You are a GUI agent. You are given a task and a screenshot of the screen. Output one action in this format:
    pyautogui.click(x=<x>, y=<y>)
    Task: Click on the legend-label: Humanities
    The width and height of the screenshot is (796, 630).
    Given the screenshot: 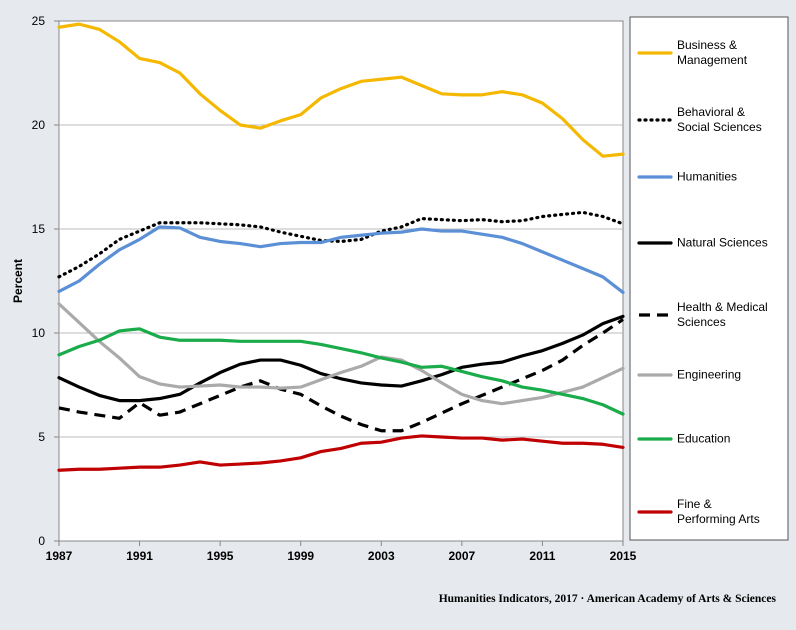 What is the action you would take?
    pyautogui.click(x=707, y=176)
    